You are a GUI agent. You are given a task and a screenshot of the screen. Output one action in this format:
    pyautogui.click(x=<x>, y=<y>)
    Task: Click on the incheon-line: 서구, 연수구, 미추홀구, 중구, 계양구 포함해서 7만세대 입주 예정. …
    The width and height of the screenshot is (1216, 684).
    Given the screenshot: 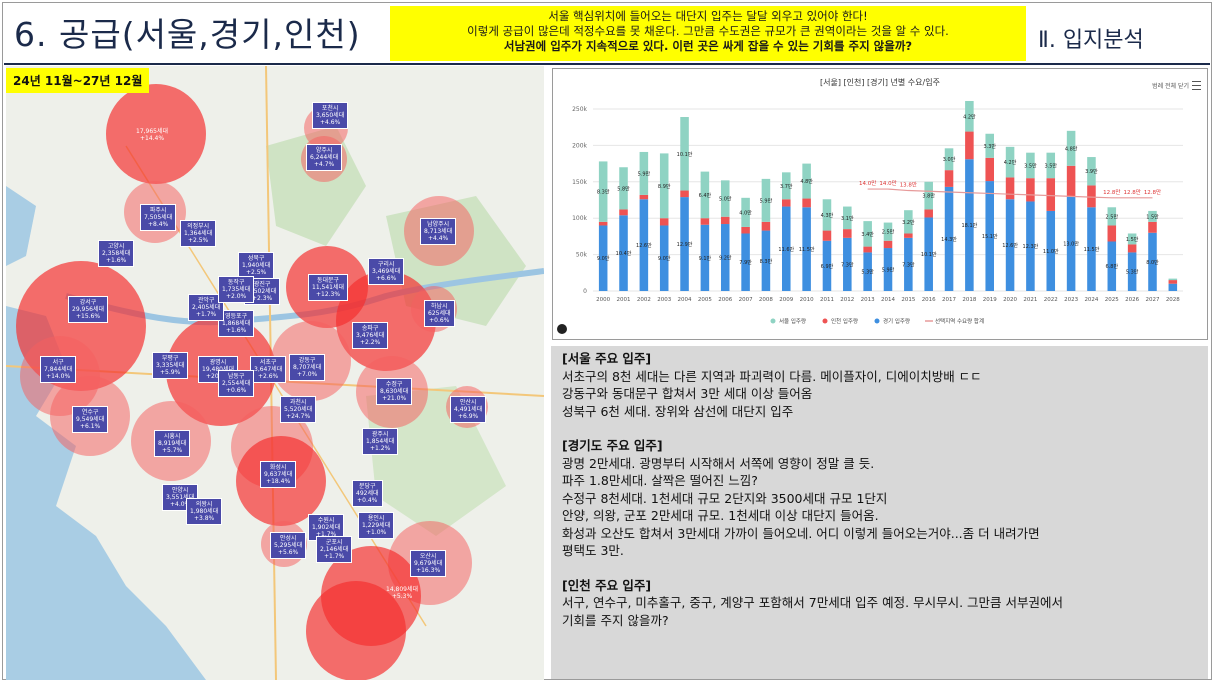 What is the action you would take?
    pyautogui.click(x=813, y=602)
    